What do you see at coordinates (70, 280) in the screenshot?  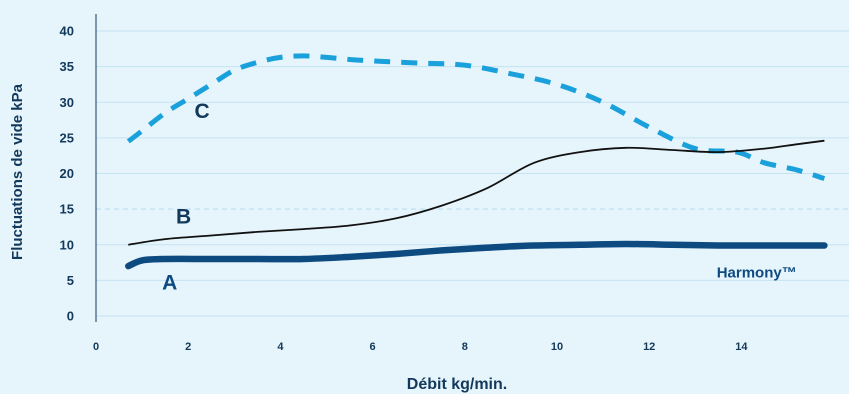 I see `y-tick-label: 5` at bounding box center [70, 280].